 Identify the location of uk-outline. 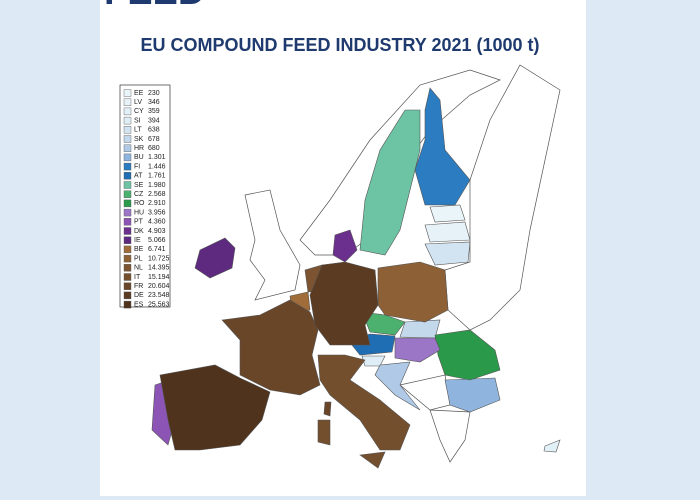
(272, 245).